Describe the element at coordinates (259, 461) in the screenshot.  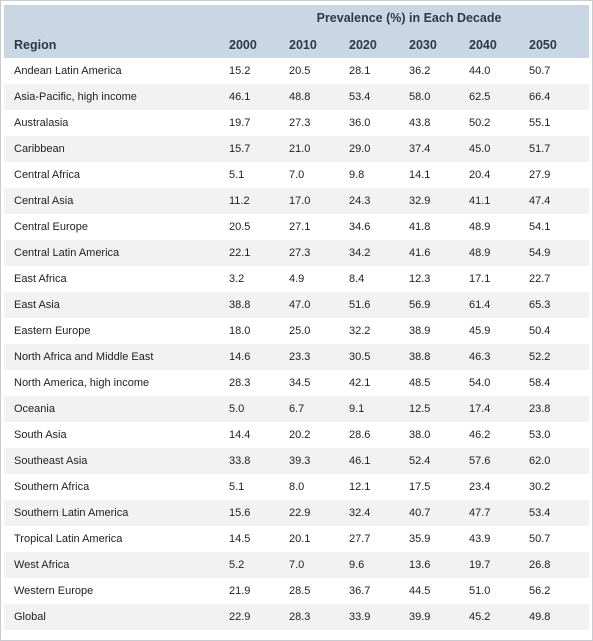
I see `value-cell: 33.8` at that location.